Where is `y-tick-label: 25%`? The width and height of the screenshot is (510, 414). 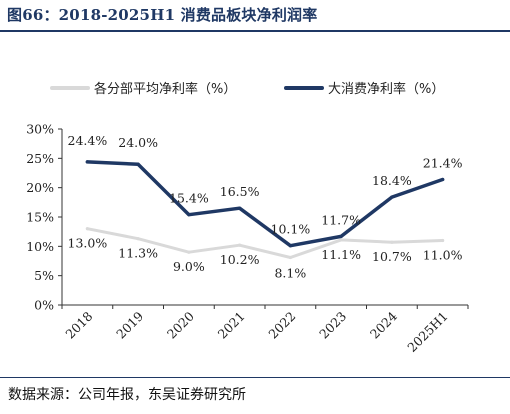 y-tick-label: 25% is located at coordinates (40, 158).